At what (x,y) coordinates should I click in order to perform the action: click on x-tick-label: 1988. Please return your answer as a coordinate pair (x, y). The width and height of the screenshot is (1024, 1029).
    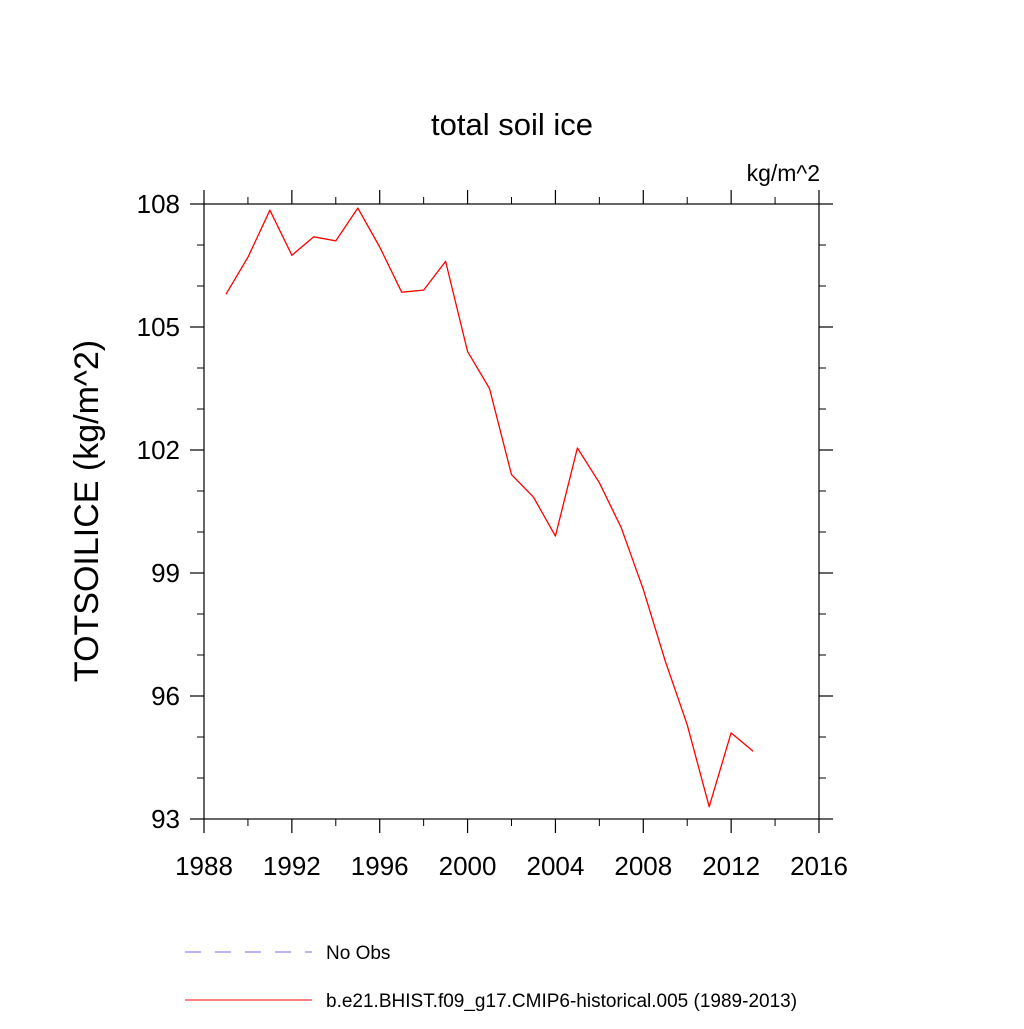
    Looking at the image, I should click on (204, 866).